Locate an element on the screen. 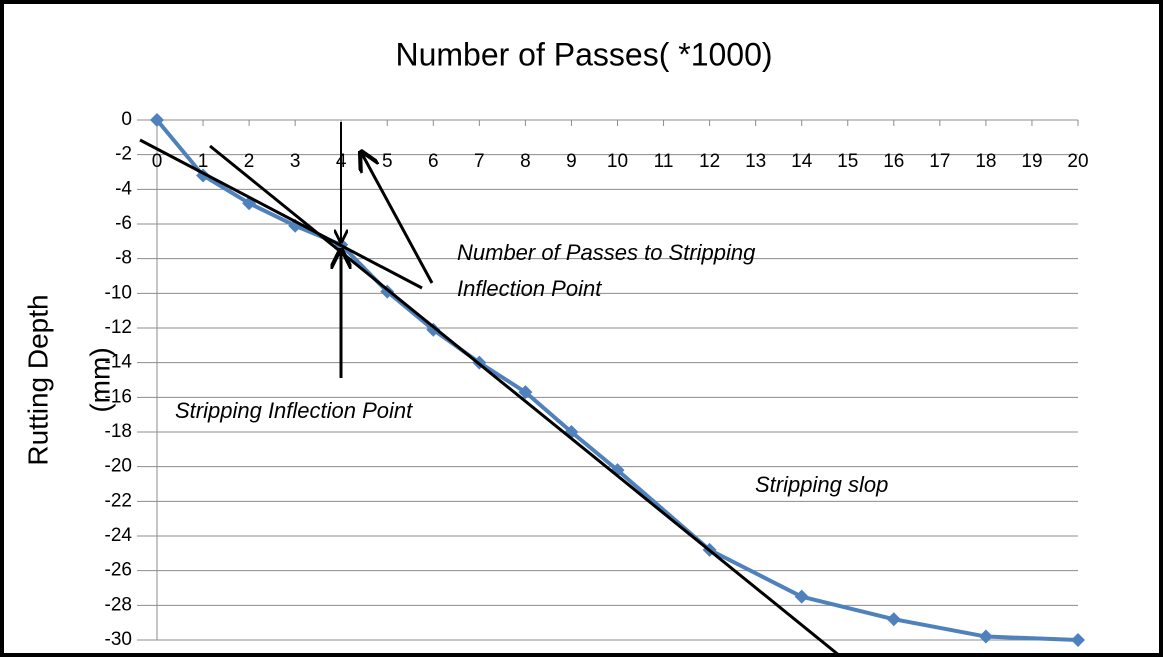  x-tick-label: 2 is located at coordinates (249, 161).